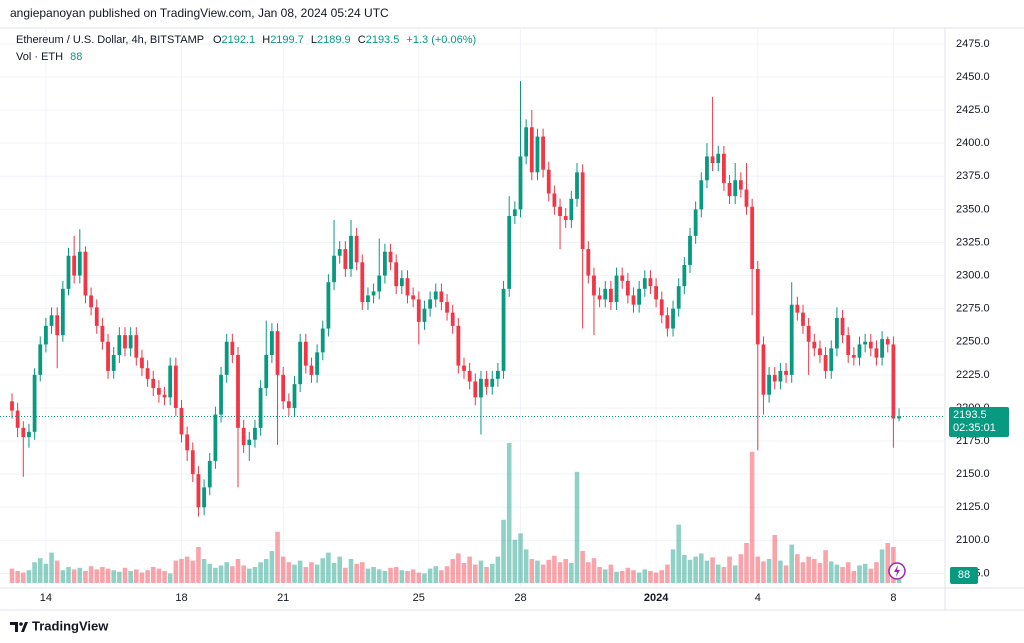 This screenshot has height=643, width=1024. I want to click on countdown: 02:35:01, so click(974, 428).